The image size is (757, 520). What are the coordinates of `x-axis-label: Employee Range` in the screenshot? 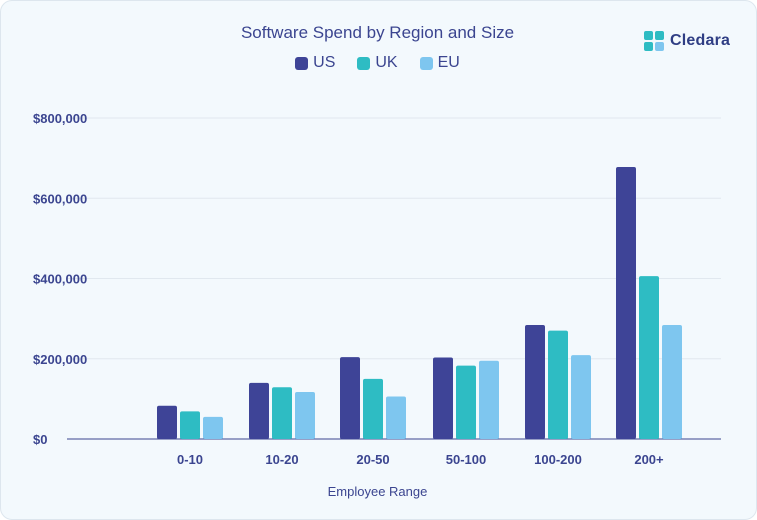 It's located at (377, 491).